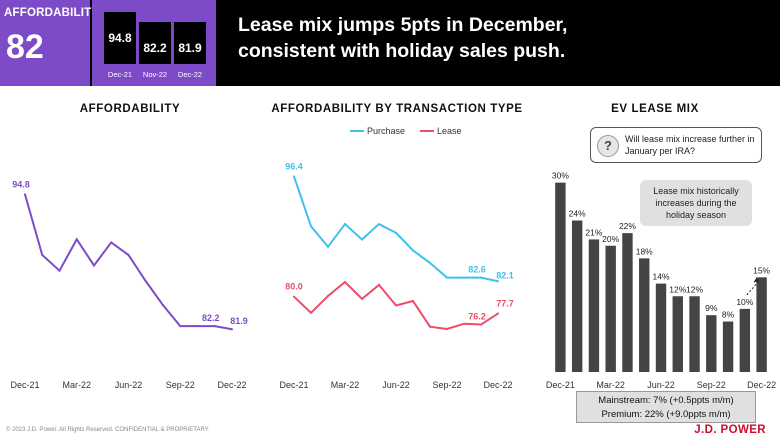 This screenshot has height=440, width=780. Describe the element at coordinates (180, 385) in the screenshot. I see `chart1-tick-3: Sep-22` at that location.